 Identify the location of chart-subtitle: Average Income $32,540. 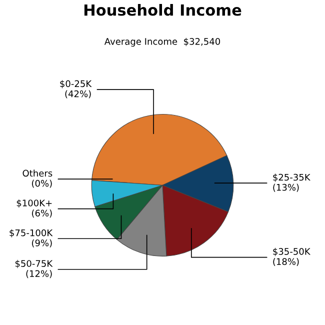
(162, 42).